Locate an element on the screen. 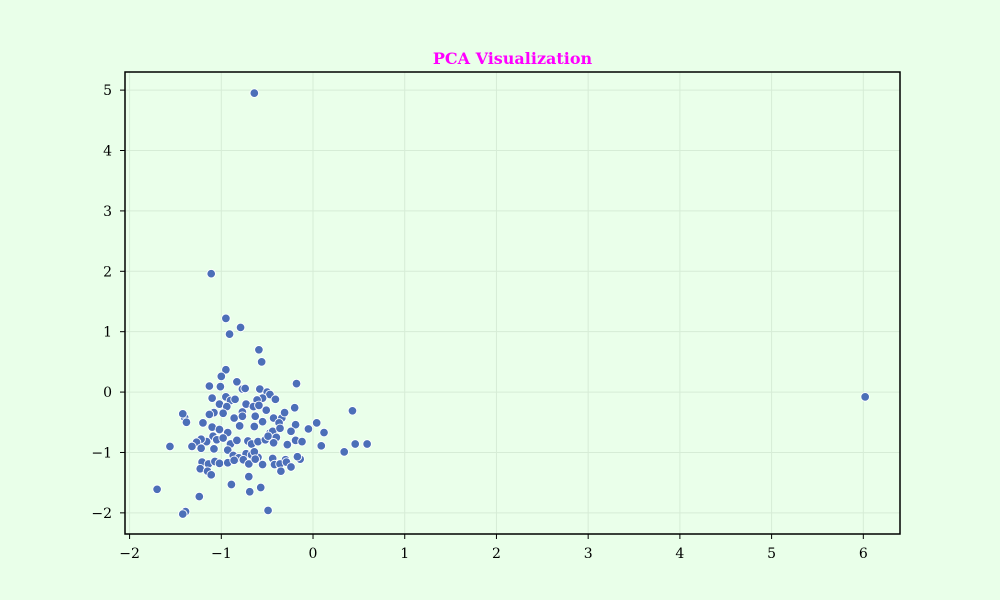 Image resolution: width=1000 pixels, height=600 pixels. x-tick-label: 4 is located at coordinates (679, 554).